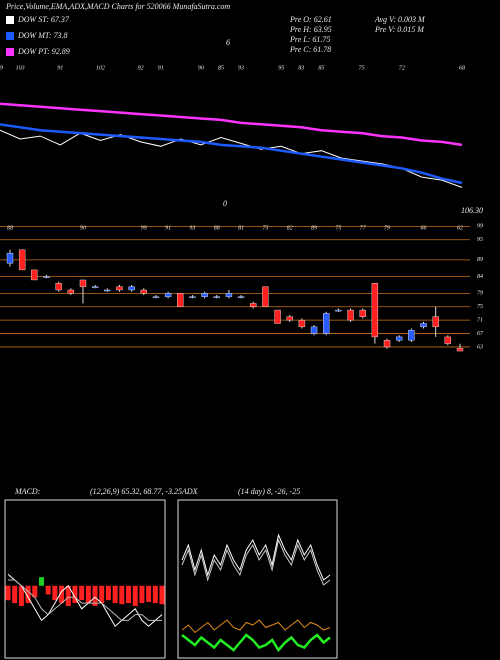 Image resolution: width=500 pixels, height=660 pixels. Describe the element at coordinates (424, 228) in the screenshot. I see `x-tick-label: 66` at that location.